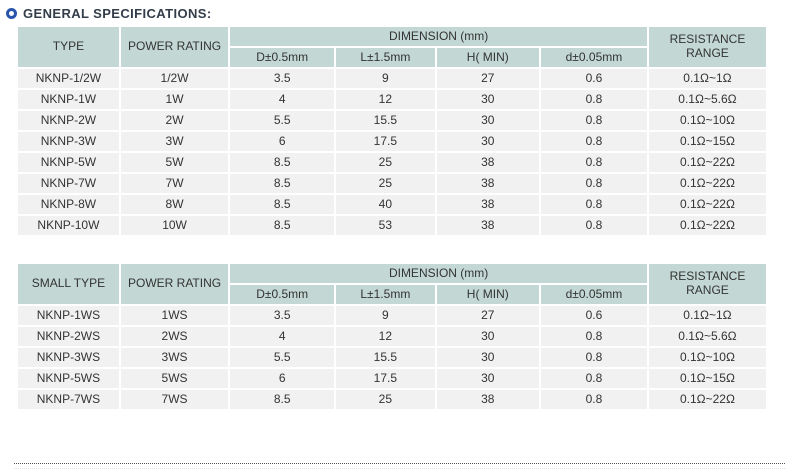 The image size is (785, 472). Describe the element at coordinates (109, 13) in the screenshot. I see `section-title-row: GENERAL SPECIFICATIONS:` at that location.